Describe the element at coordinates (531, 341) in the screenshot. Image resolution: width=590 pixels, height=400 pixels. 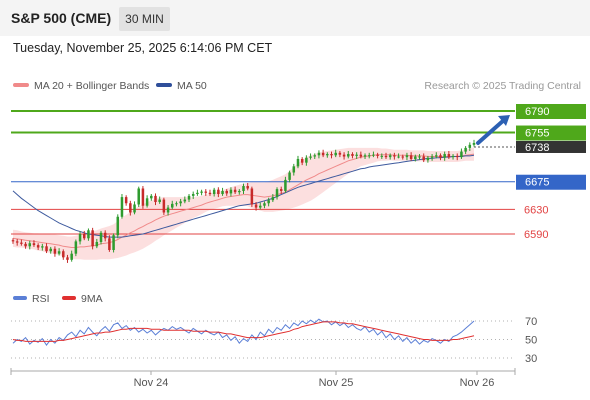
I see `rsi-tick-50: 50` at that location.